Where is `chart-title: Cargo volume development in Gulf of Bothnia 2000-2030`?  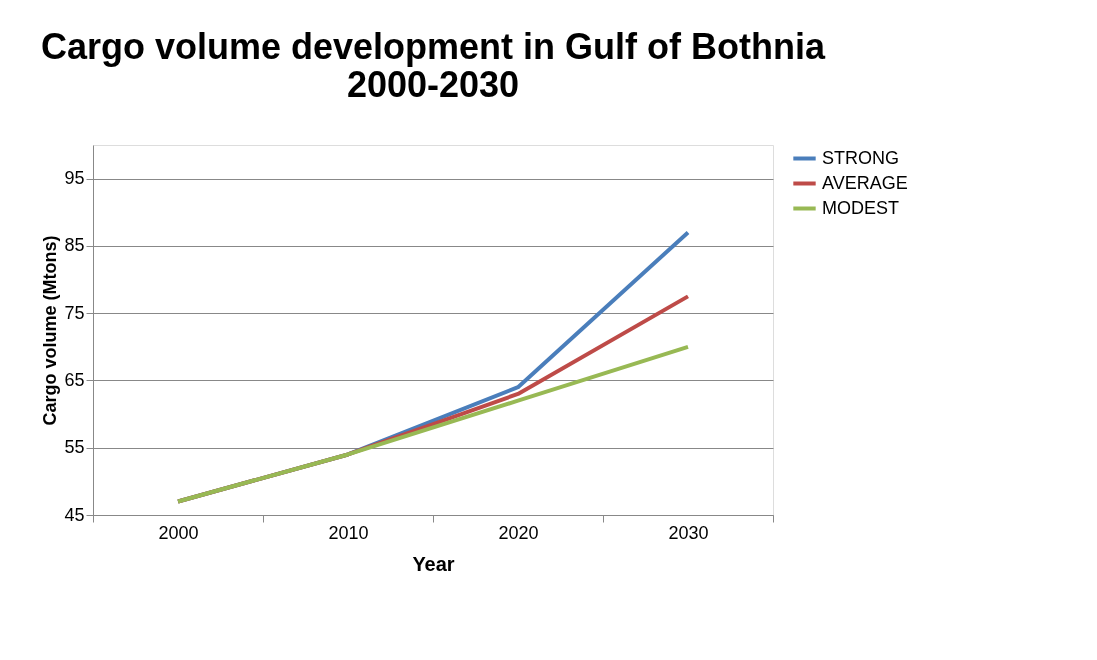
chart-title: Cargo volume development in Gulf of Bothnia 2000-2030 is located at coordinates (433, 65).